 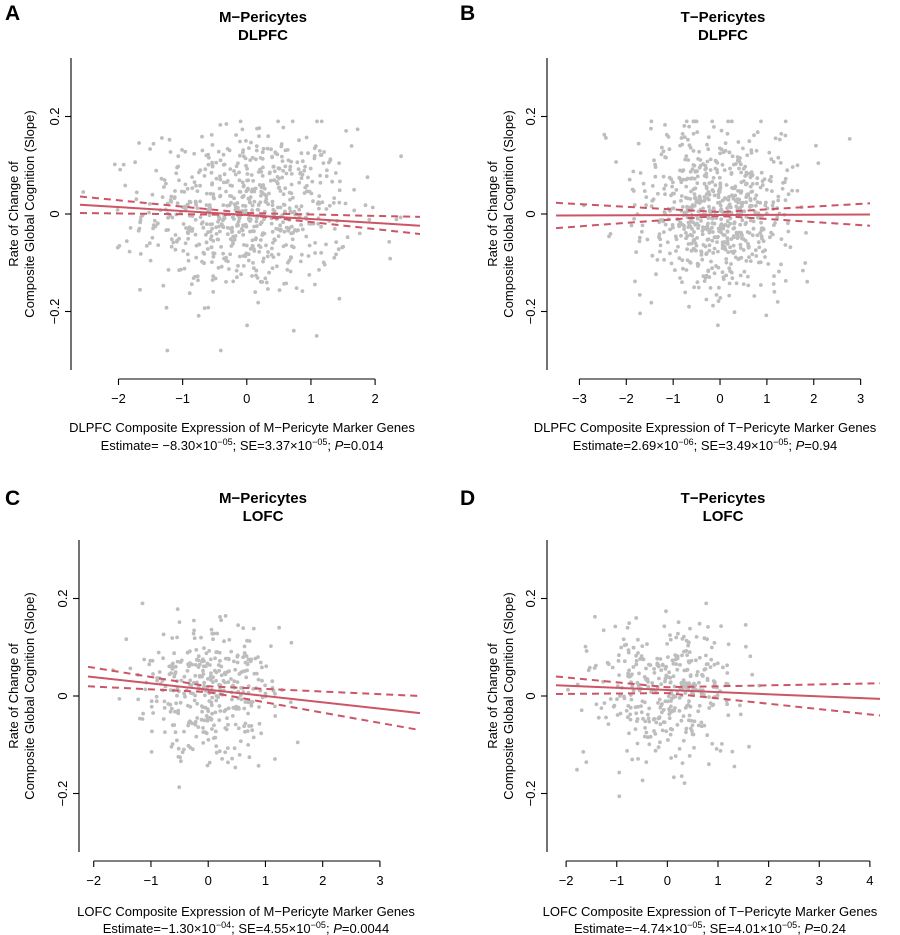 What do you see at coordinates (530, 598) in the screenshot?
I see `y-tick-label: 0.2` at bounding box center [530, 598].